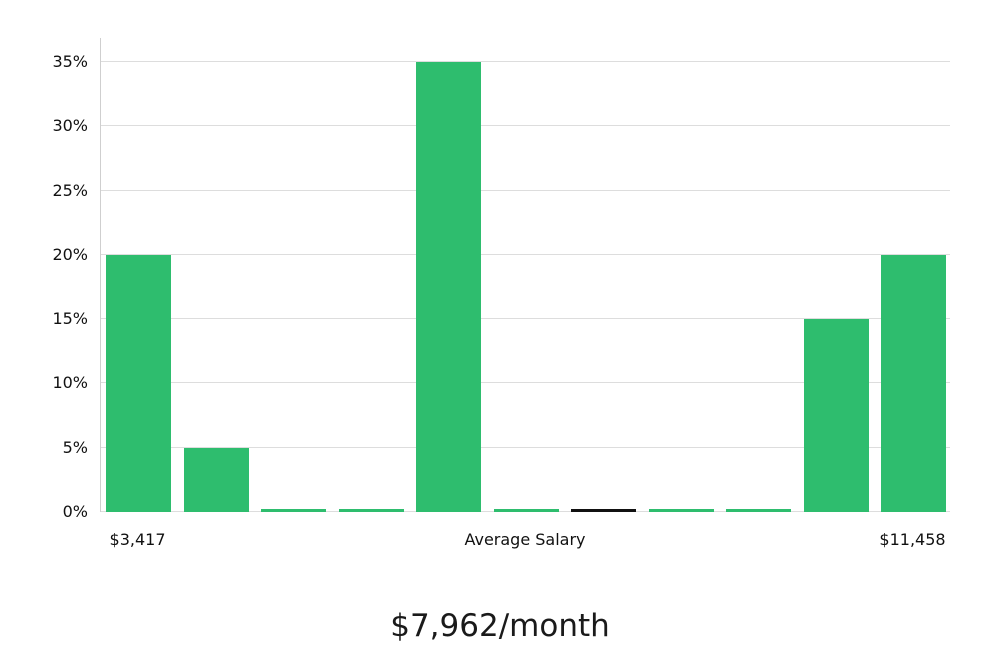 The image size is (1000, 660). What do you see at coordinates (75, 447) in the screenshot?
I see `y-axis-tick-label: 5%` at bounding box center [75, 447].